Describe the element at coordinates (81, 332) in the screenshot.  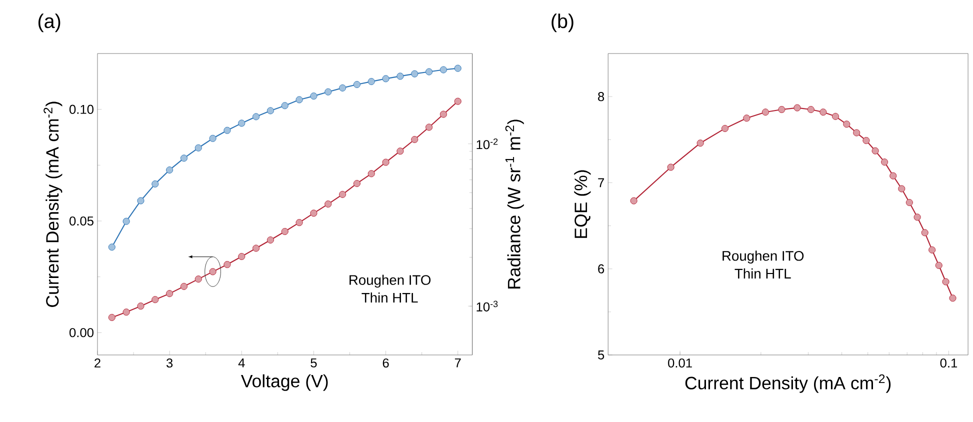
I see `y-tick-label: 0.00` at that location.